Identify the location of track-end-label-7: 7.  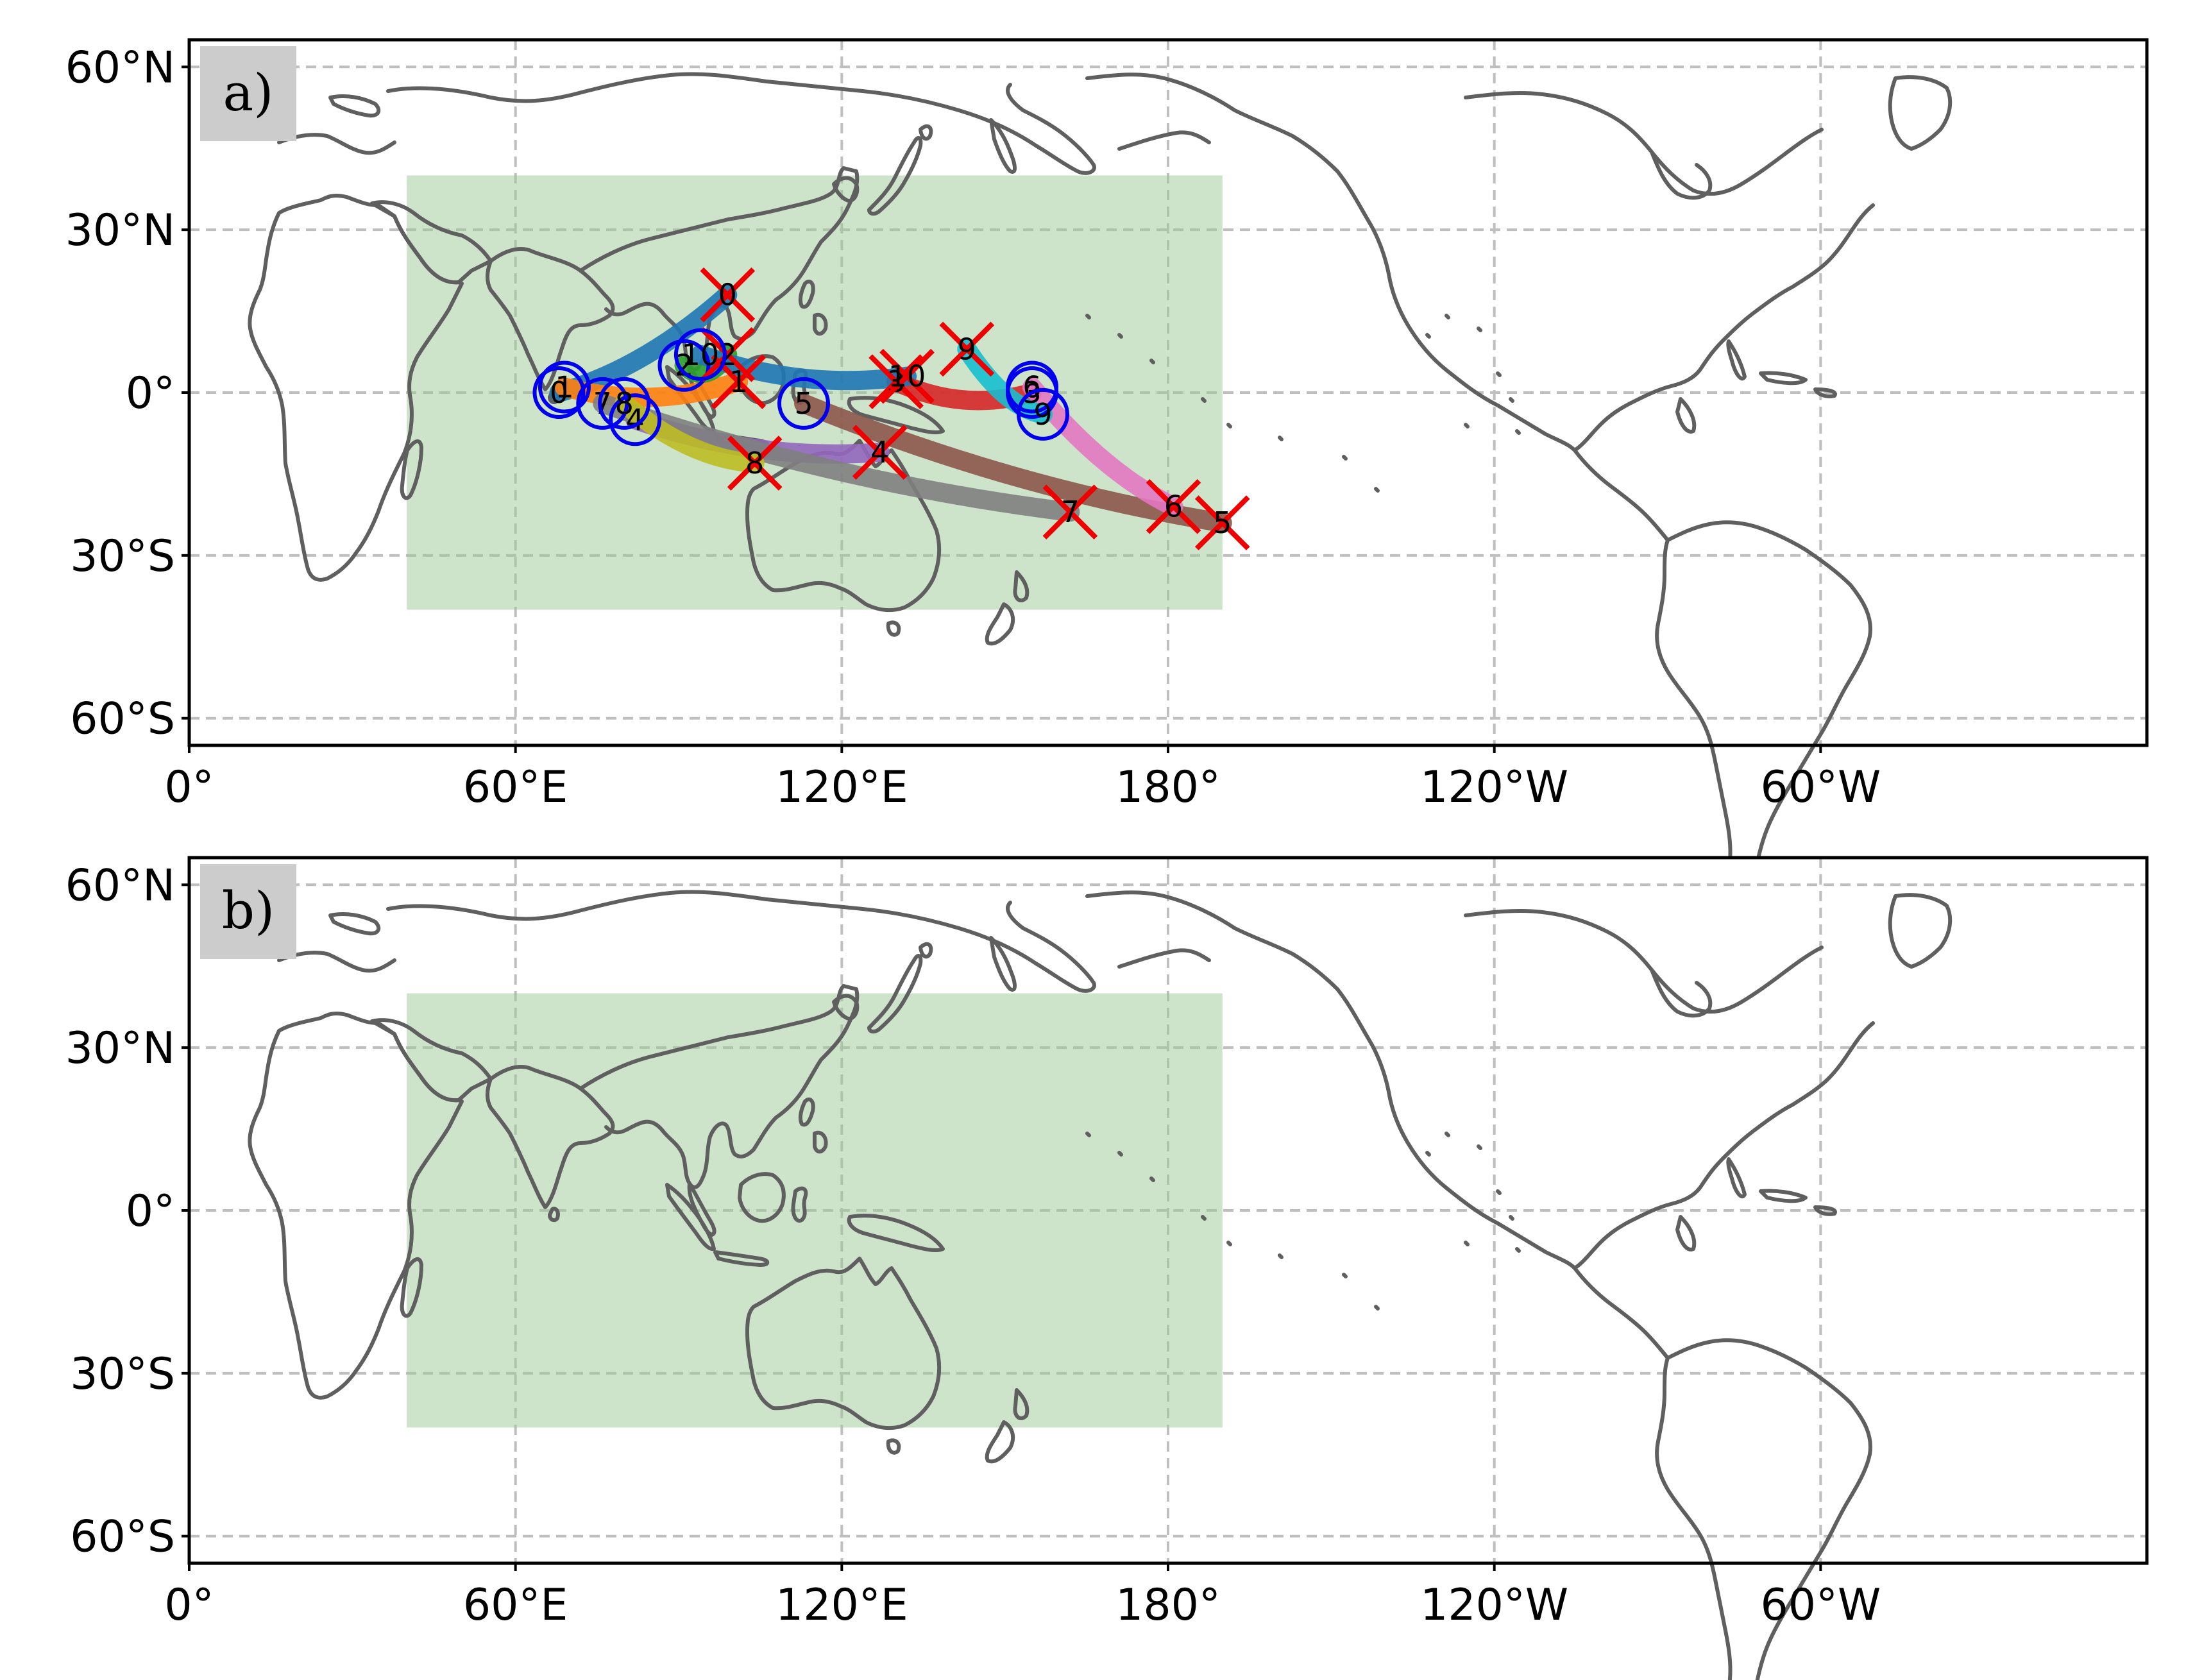
(1070, 512).